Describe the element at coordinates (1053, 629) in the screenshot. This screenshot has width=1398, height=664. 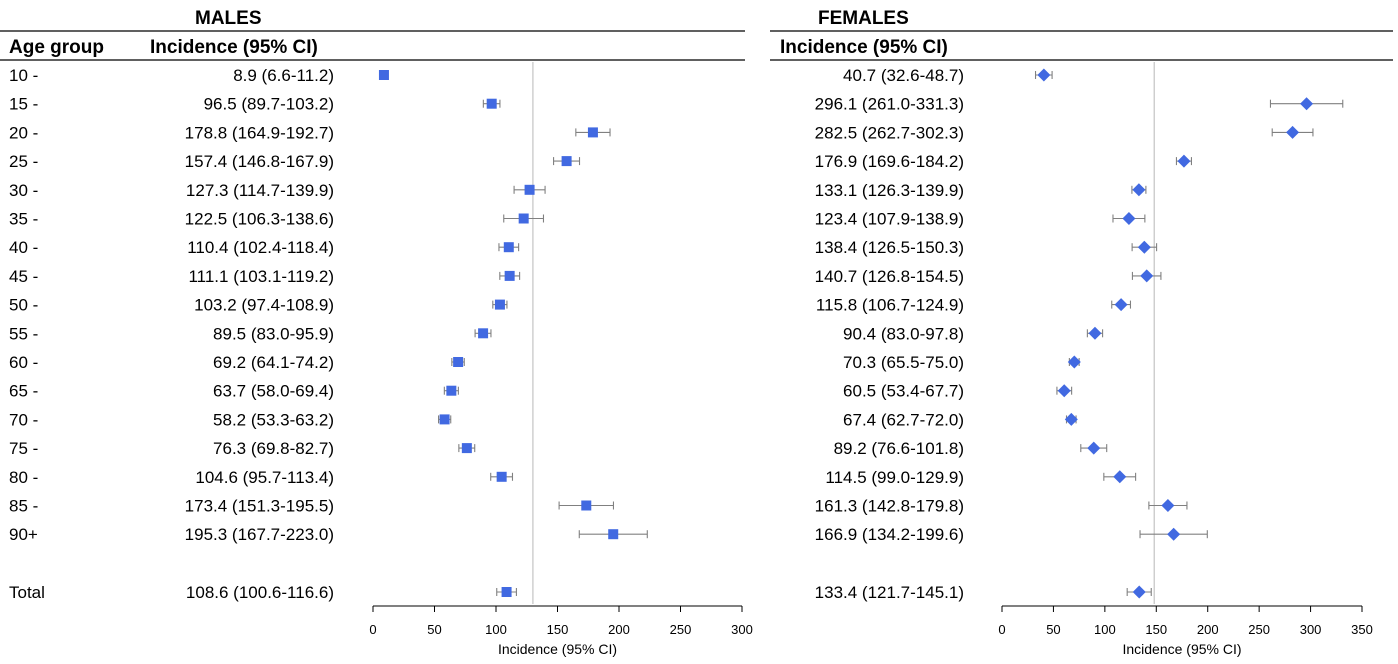
I see `females-x-tick-label: 50` at that location.